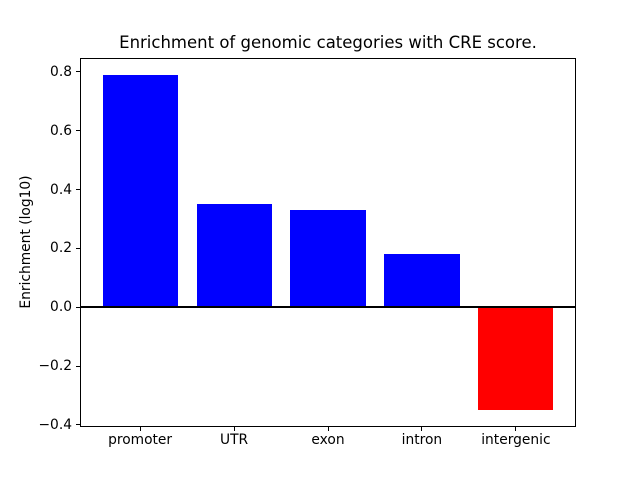 Image resolution: width=640 pixels, height=480 pixels. I want to click on bar-intron, so click(422, 281).